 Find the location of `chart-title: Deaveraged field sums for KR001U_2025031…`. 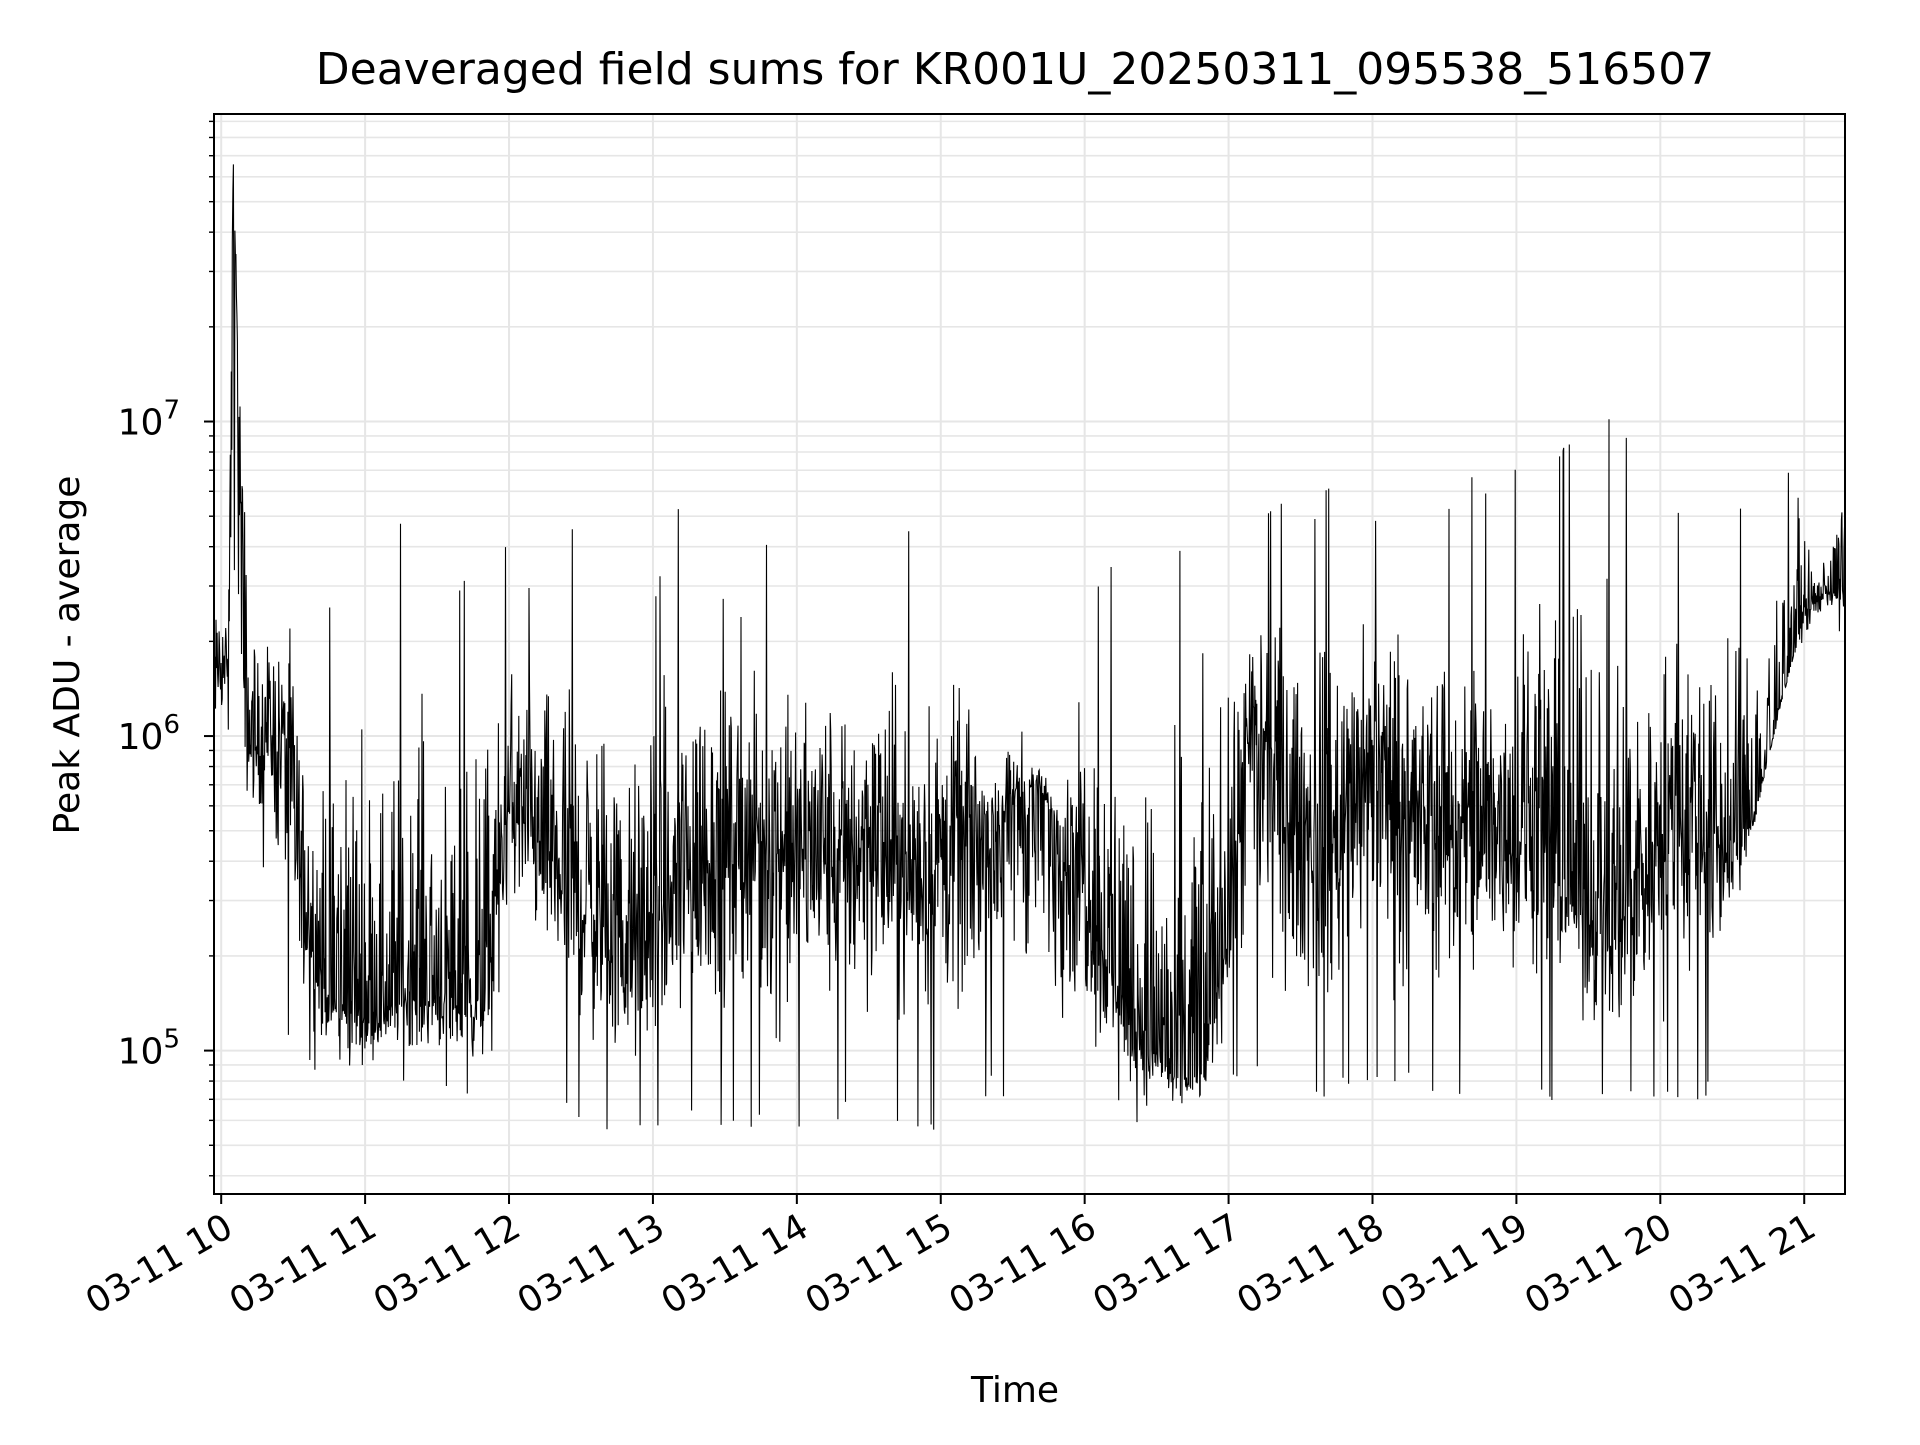

chart-title: Deaveraged field sums for KR001U_2025031… is located at coordinates (1015, 69).